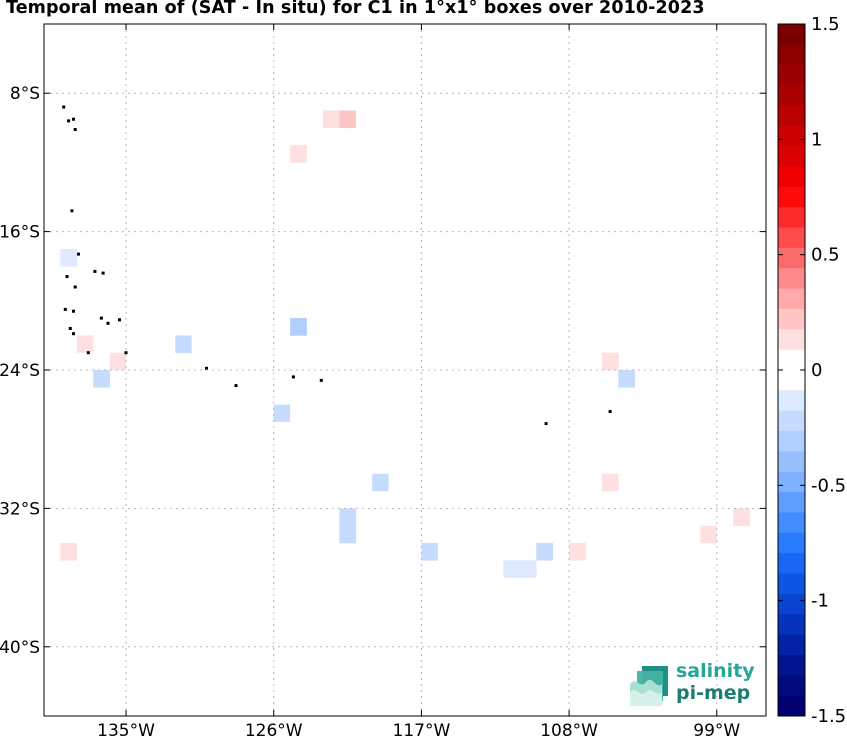 Image resolution: width=847 pixels, height=740 pixels. I want to click on colorbar-label: -1.5, so click(828, 716).